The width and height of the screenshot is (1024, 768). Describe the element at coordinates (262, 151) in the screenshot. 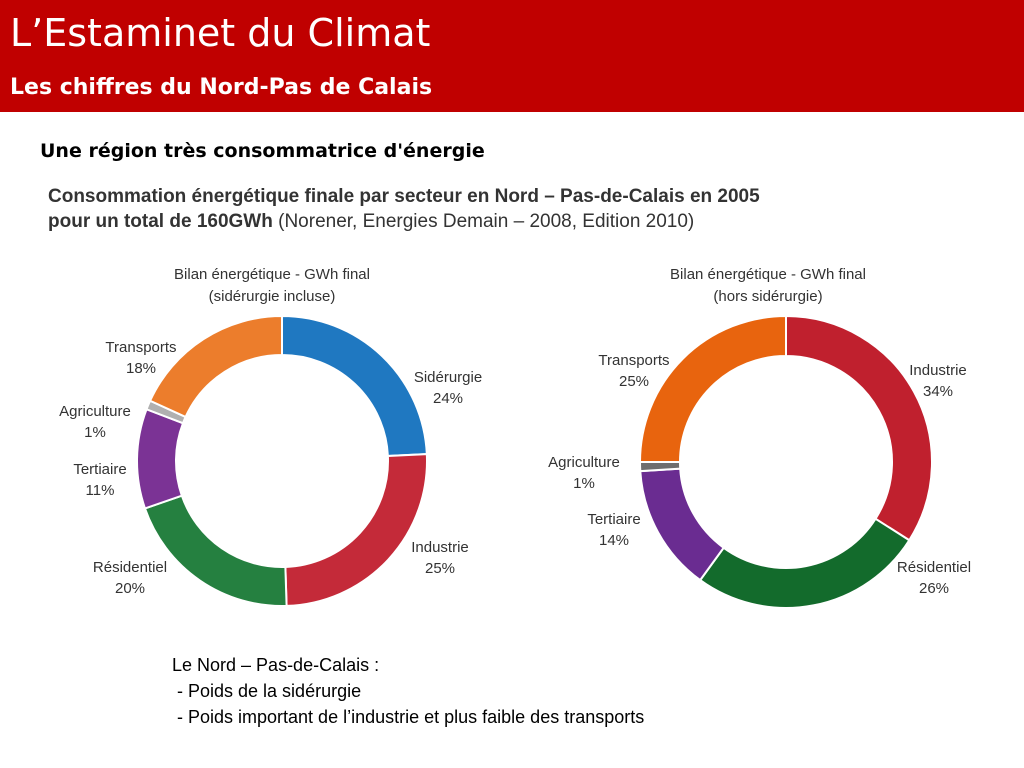

I see `slide-headline: Une région très consommatrice d'énergie` at that location.